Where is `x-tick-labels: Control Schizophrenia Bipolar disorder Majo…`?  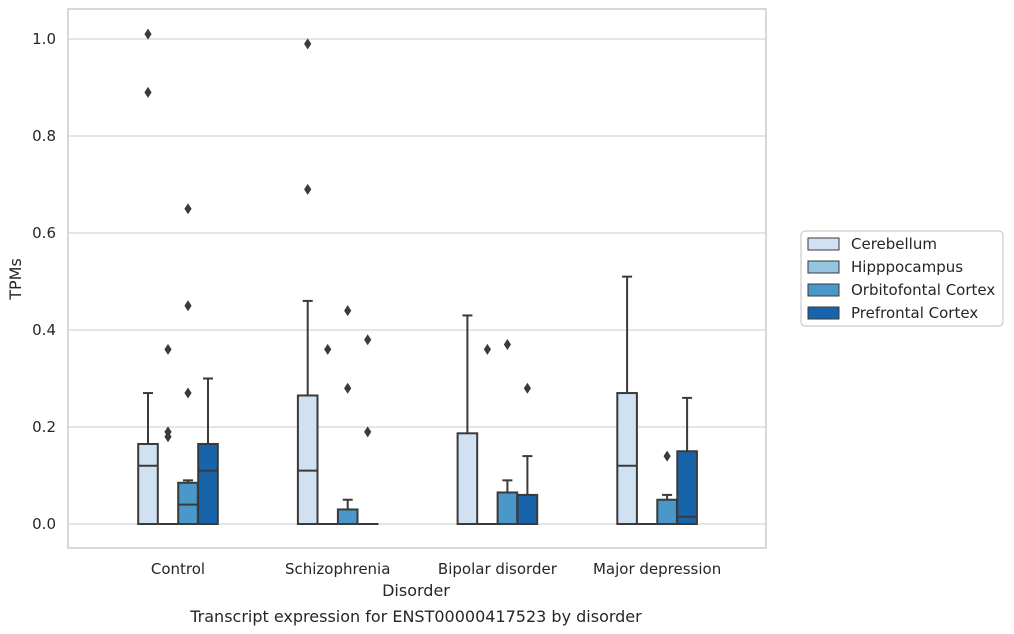
x-tick-labels: Control Schizophrenia Bipolar disorder Majo… is located at coordinates (436, 569).